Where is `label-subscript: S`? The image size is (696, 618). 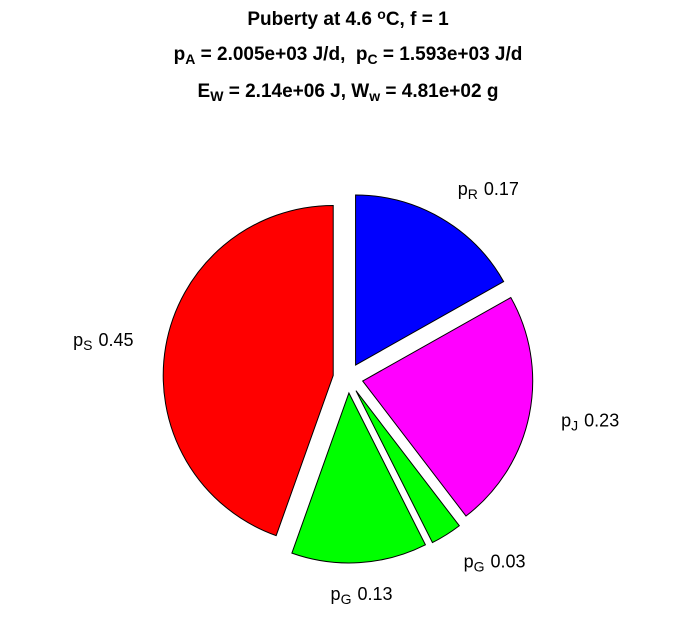
label-subscript: S is located at coordinates (87, 345).